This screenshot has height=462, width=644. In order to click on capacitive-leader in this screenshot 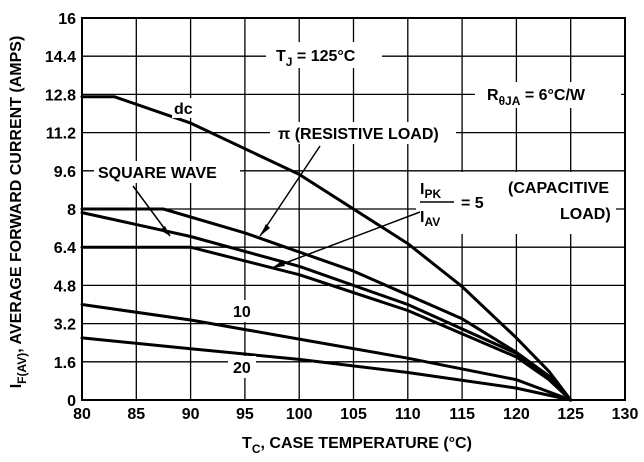, I will do `click(346, 240)`.